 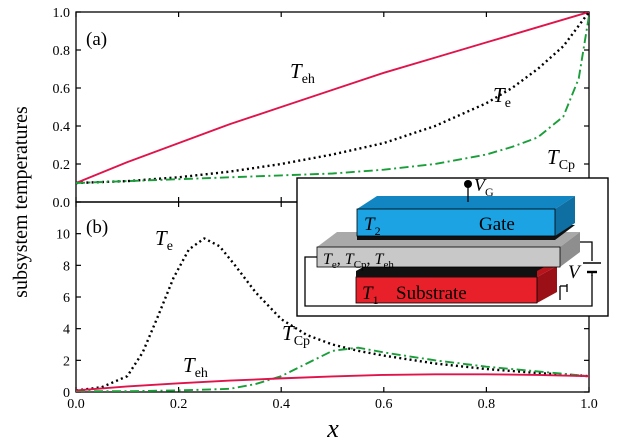 I want to click on gate-block: T2 Gate, so click(x=465, y=217).